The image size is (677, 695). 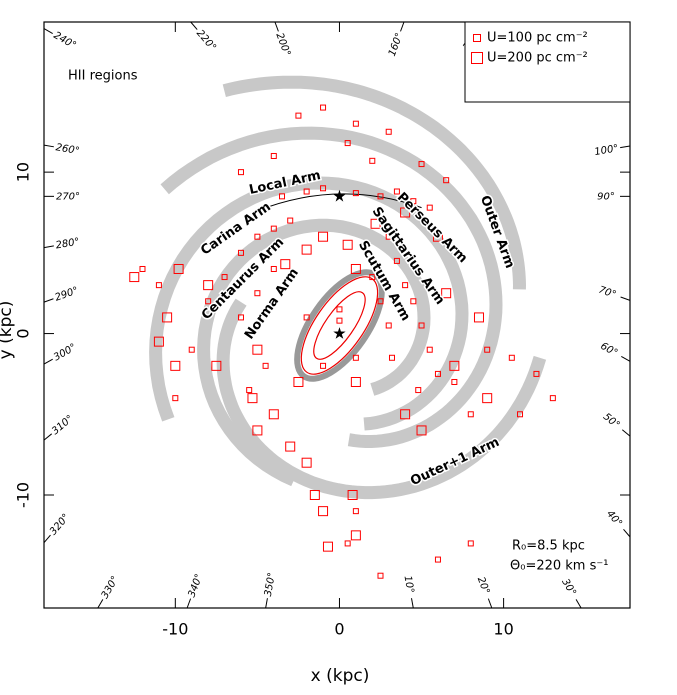 What do you see at coordinates (537, 58) in the screenshot?
I see `legend-label: U=200 pc cm⁻²` at bounding box center [537, 58].